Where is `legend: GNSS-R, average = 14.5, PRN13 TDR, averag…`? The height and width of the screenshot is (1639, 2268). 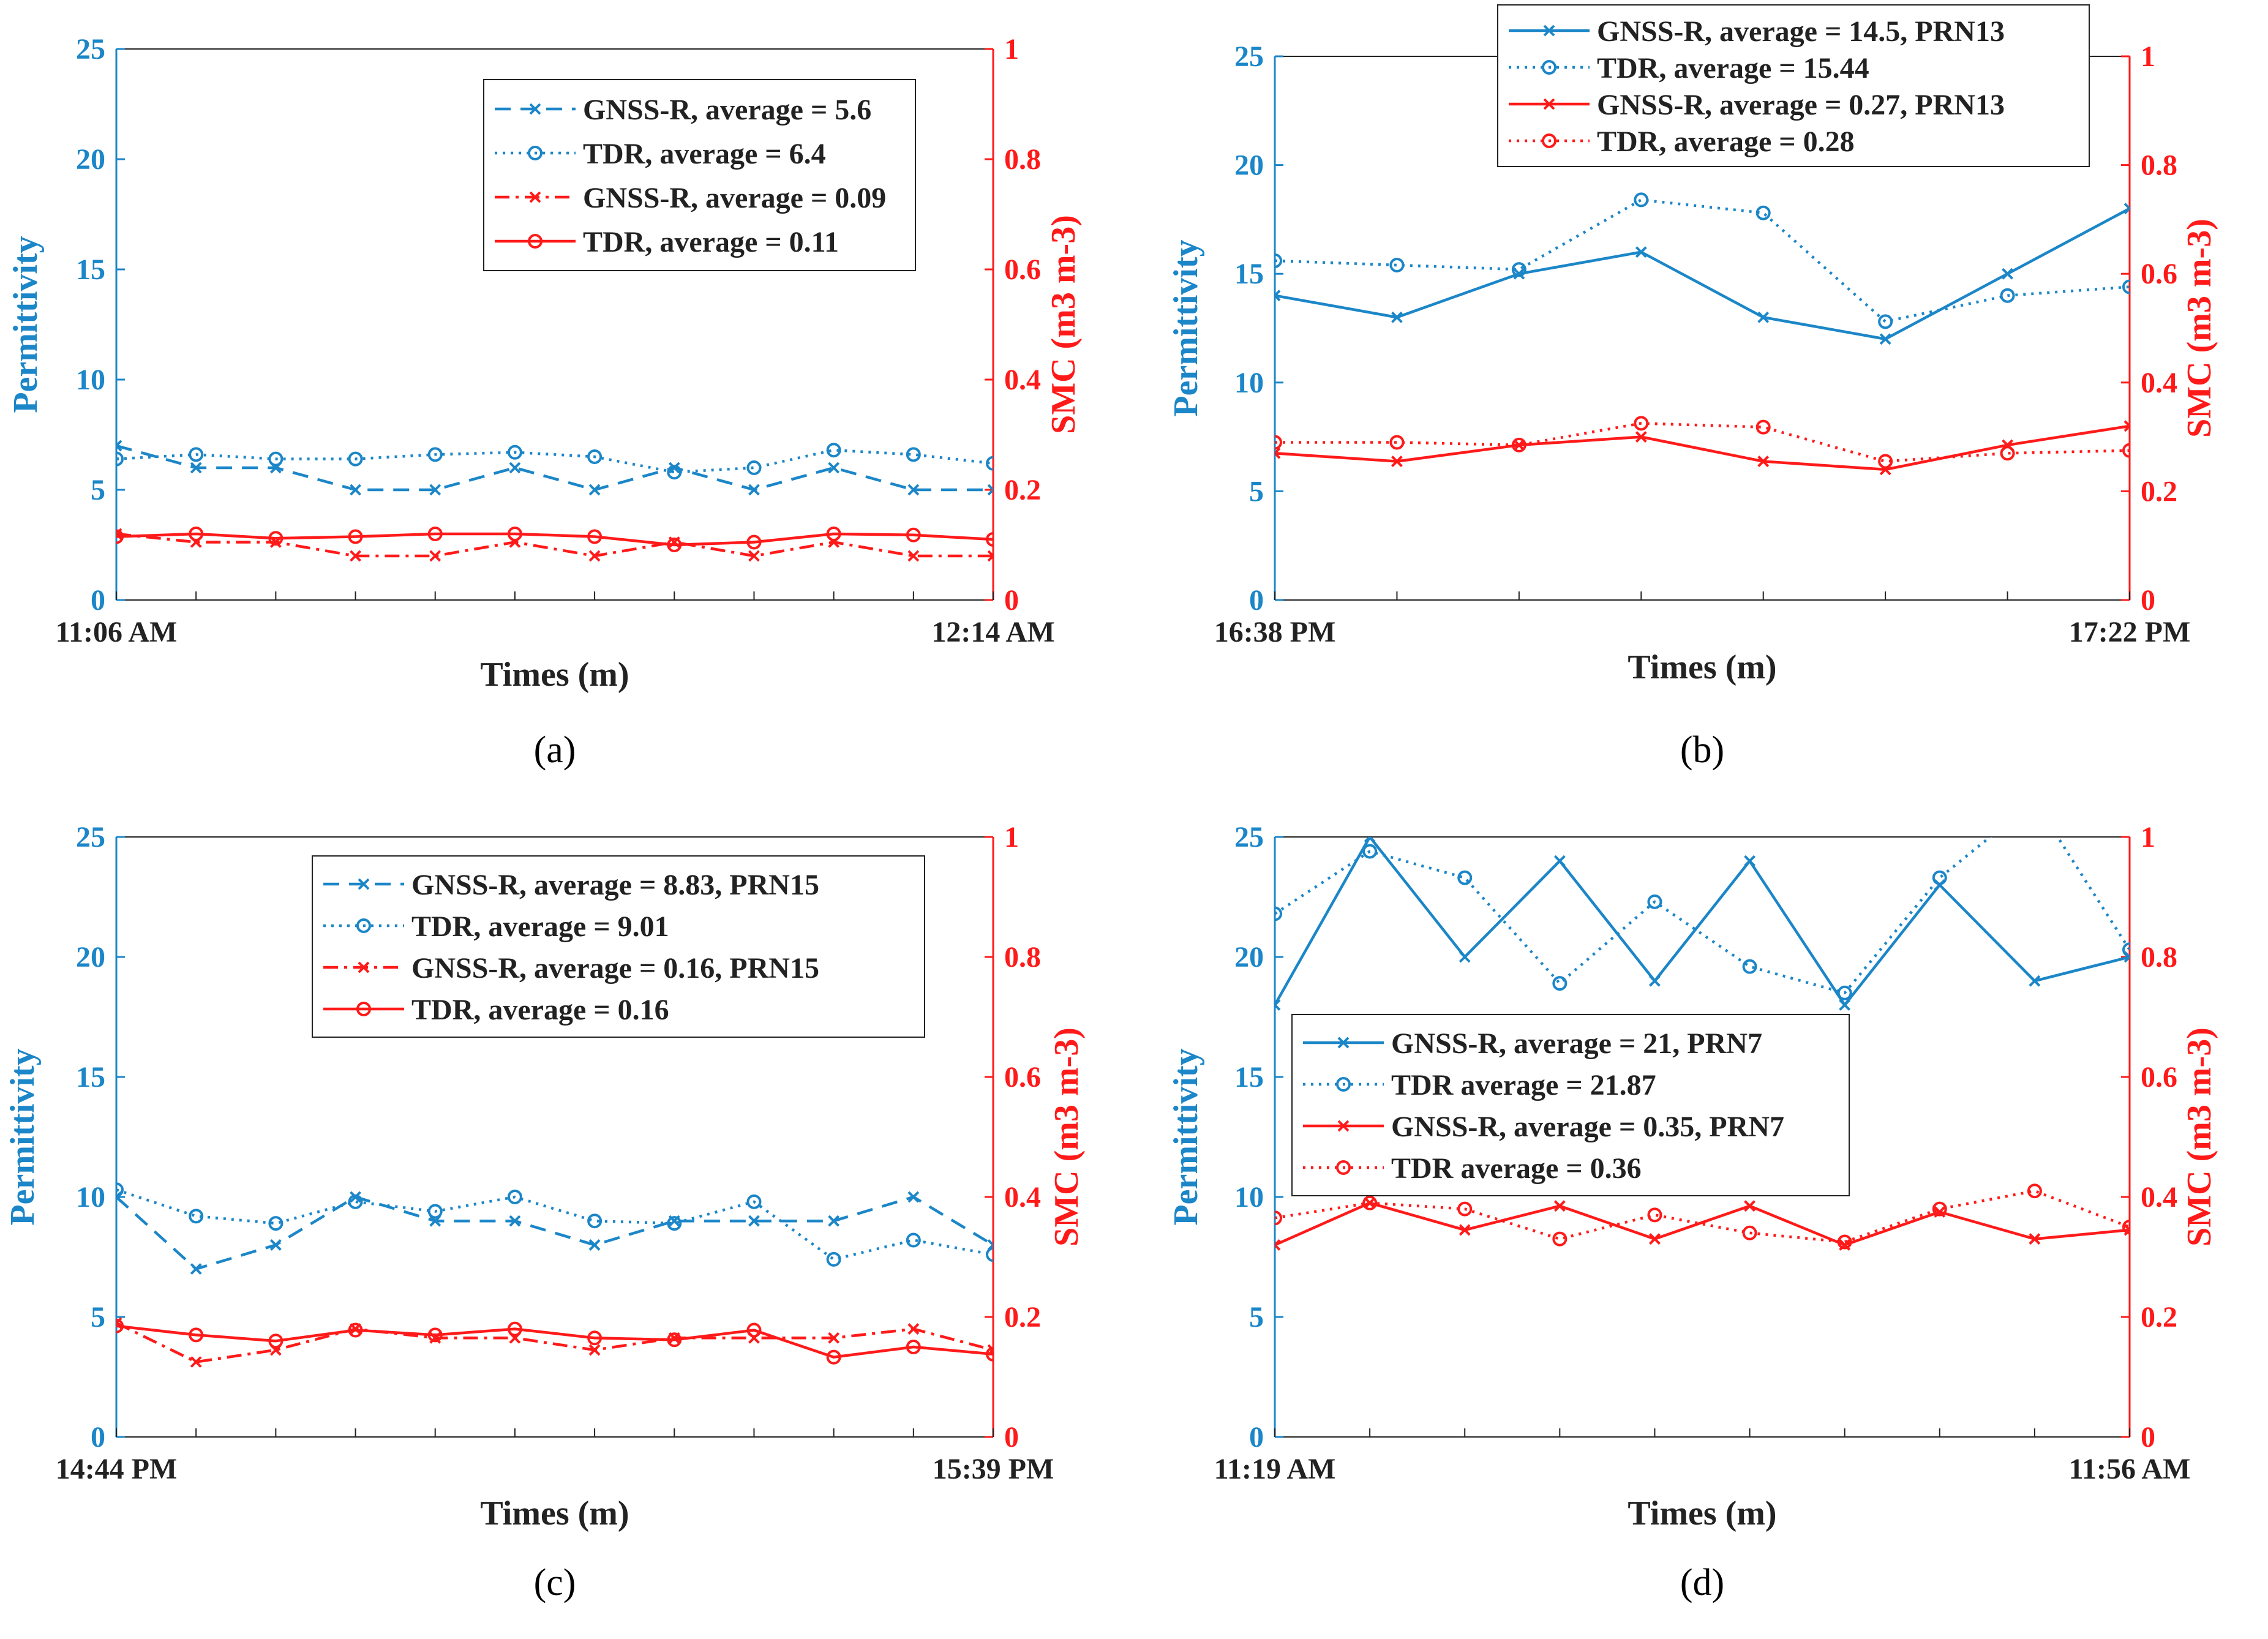
legend: GNSS-R, average = 14.5, PRN13 TDR, averag… is located at coordinates (1793, 85).